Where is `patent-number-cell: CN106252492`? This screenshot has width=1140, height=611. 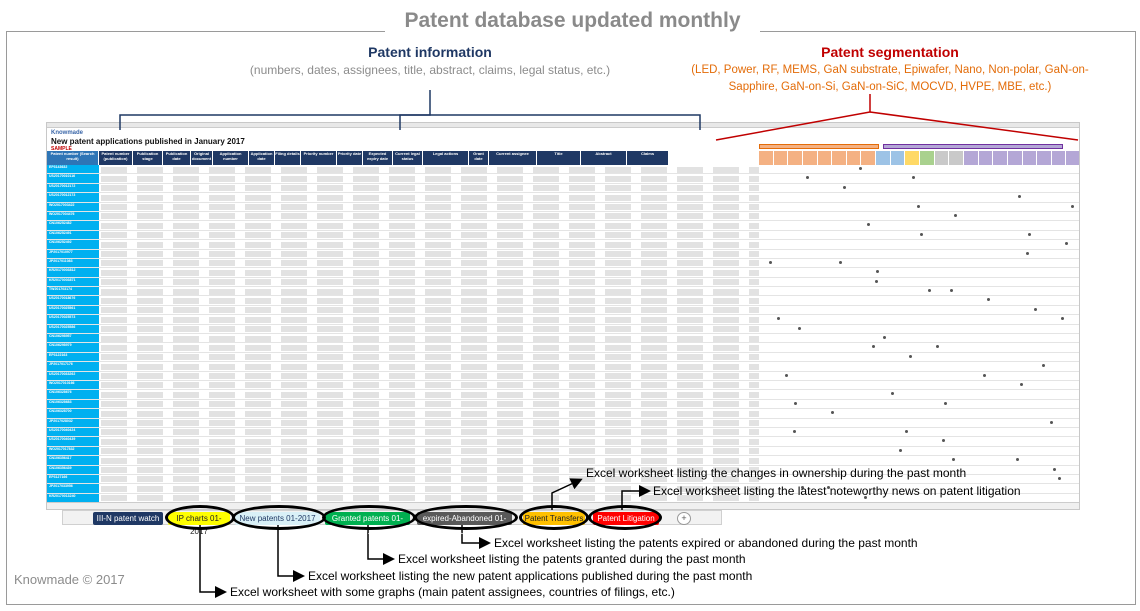 patent-number-cell: CN106252492 is located at coordinates (73, 244).